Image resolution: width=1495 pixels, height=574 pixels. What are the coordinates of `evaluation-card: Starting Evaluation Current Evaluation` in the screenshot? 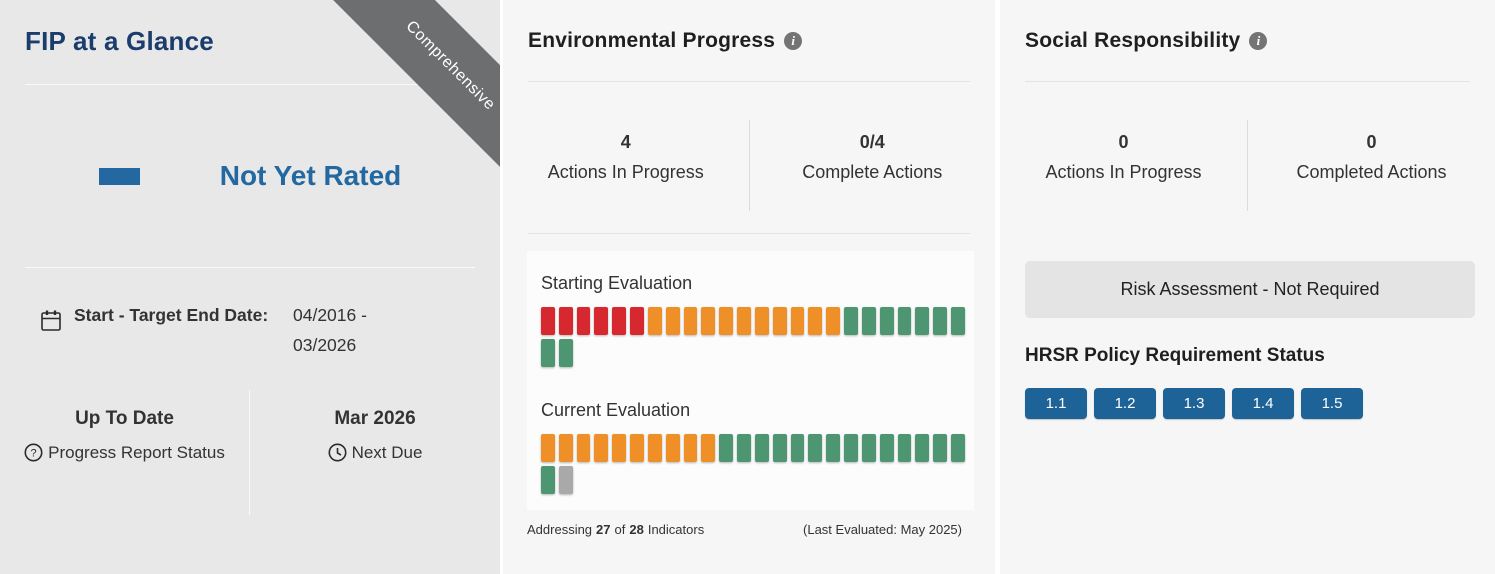 It's located at (750, 380).